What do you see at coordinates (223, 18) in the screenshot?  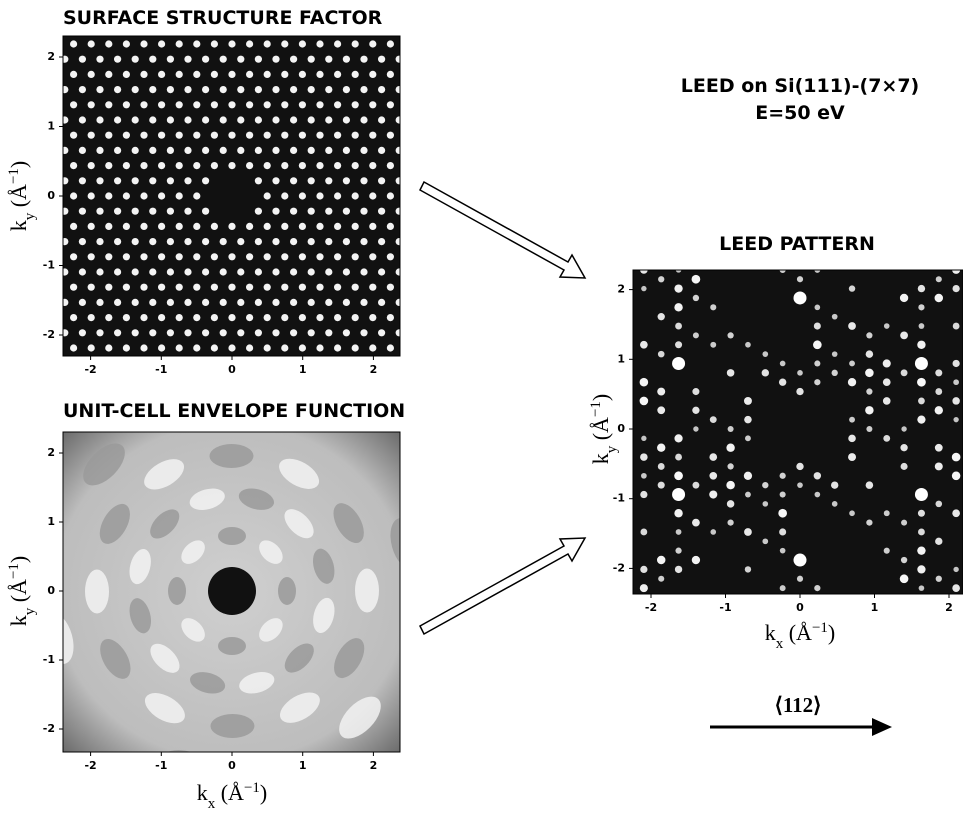 I see `panel-title: SURFACE STRUCTURE FACTOR` at bounding box center [223, 18].